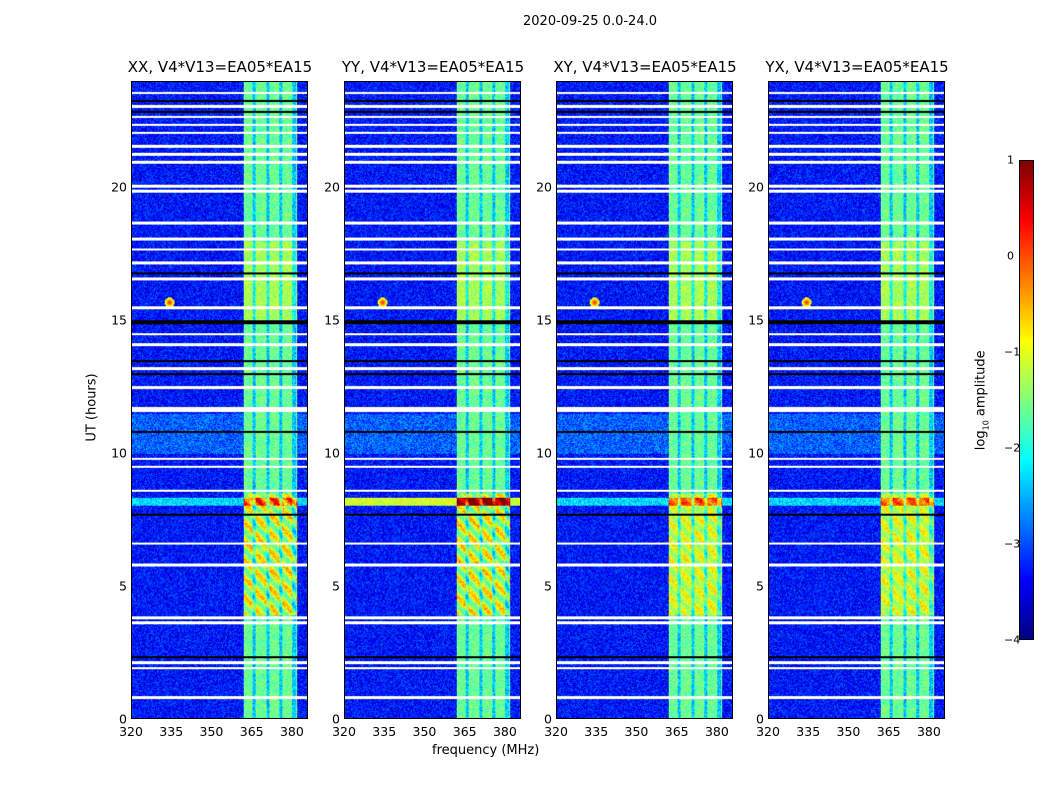 The width and height of the screenshot is (1050, 800). Describe the element at coordinates (856, 400) in the screenshot. I see `heatmap-yx` at that location.